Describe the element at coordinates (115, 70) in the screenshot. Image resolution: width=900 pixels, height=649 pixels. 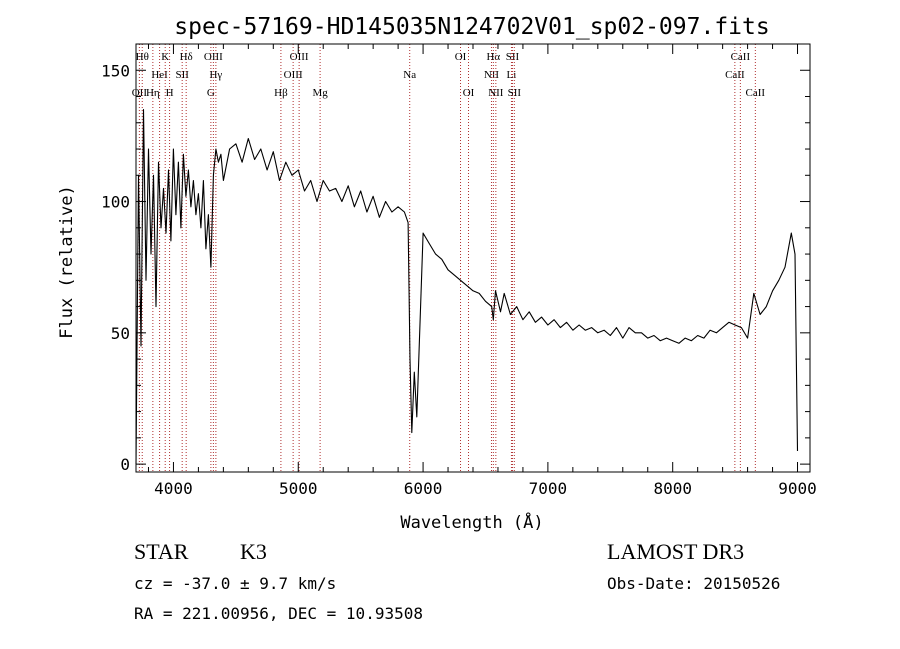
I see `y-tick-label: 150` at that location.